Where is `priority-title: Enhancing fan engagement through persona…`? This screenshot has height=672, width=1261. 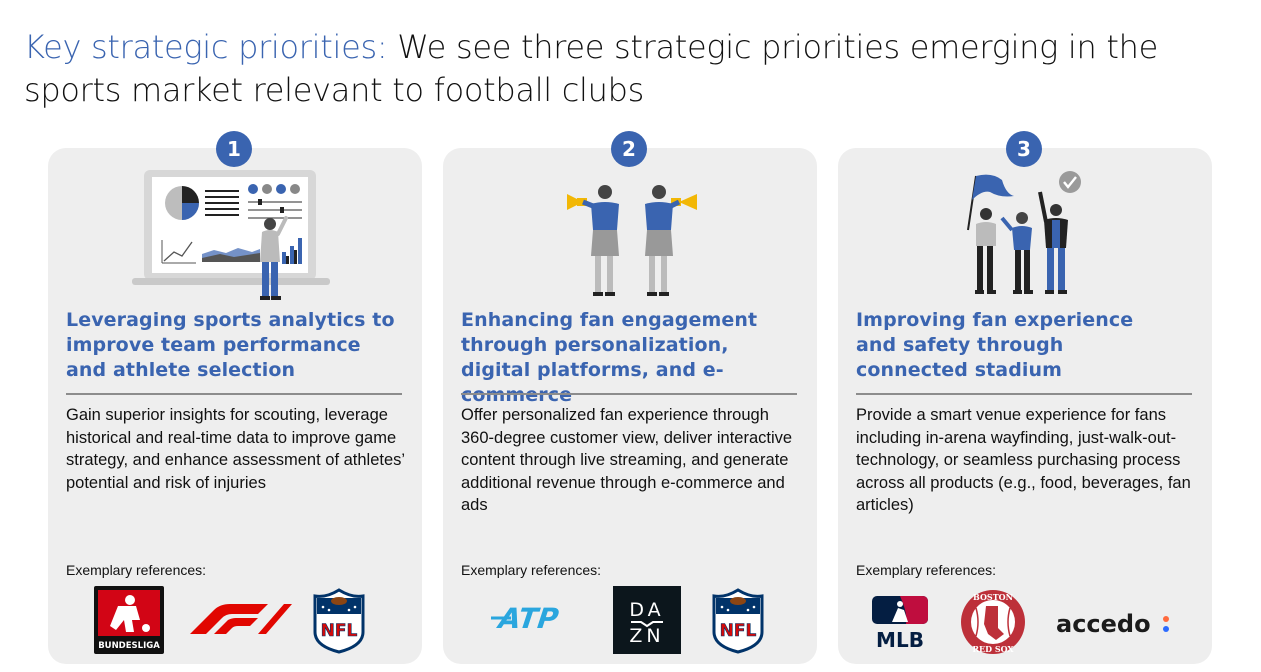 priority-title: Enhancing fan engagement through persona… is located at coordinates (609, 357).